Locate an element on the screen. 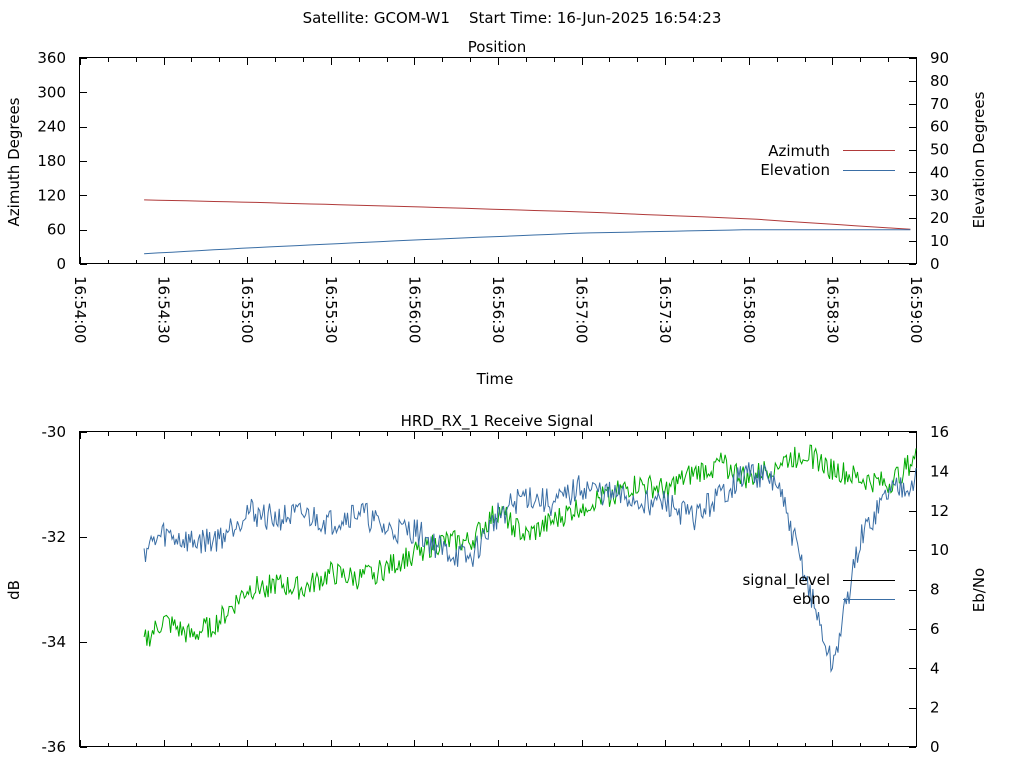 The image size is (1024, 768). signal-right-axis-tick-label: 16 is located at coordinates (939, 432).